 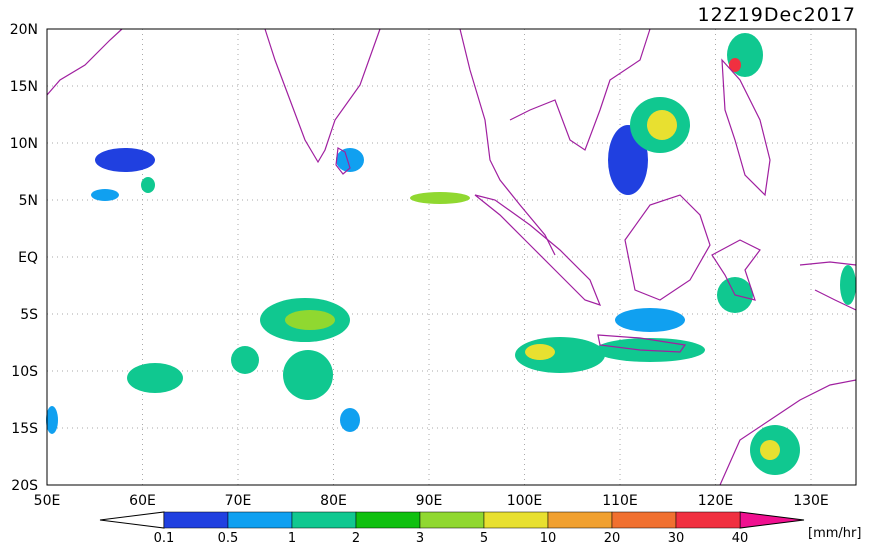 What do you see at coordinates (24, 372) in the screenshot?
I see `lat-label: 10S` at bounding box center [24, 372].